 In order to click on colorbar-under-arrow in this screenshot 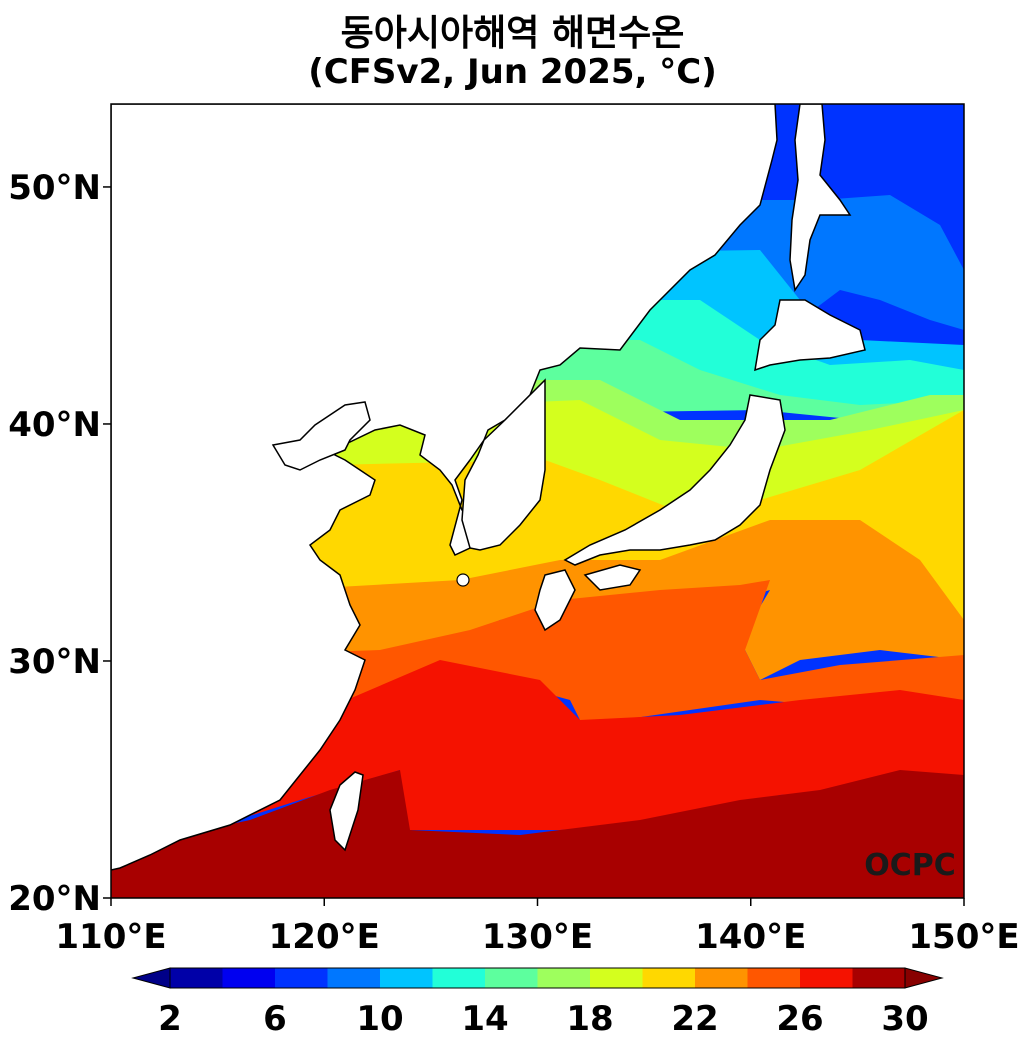, I will do `click(151, 978)`.